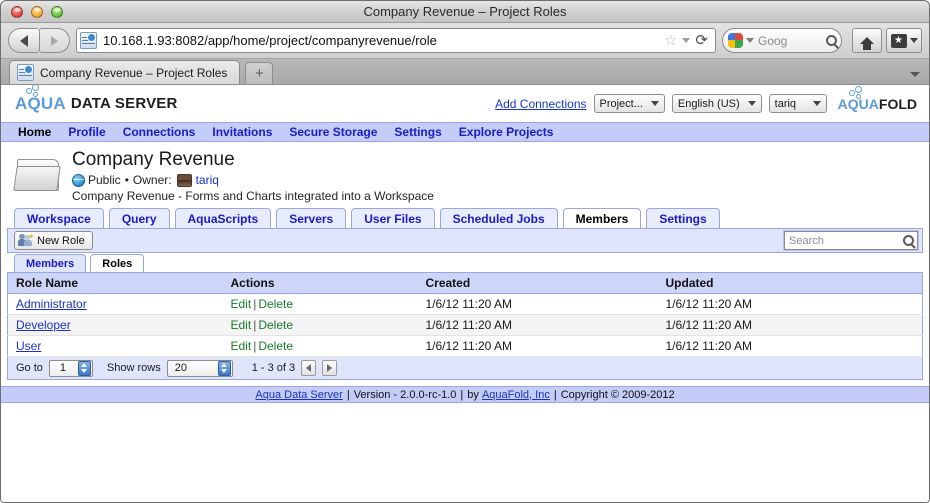 The height and width of the screenshot is (503, 930). Describe the element at coordinates (37, 12) in the screenshot. I see `window-minimize-button` at that location.